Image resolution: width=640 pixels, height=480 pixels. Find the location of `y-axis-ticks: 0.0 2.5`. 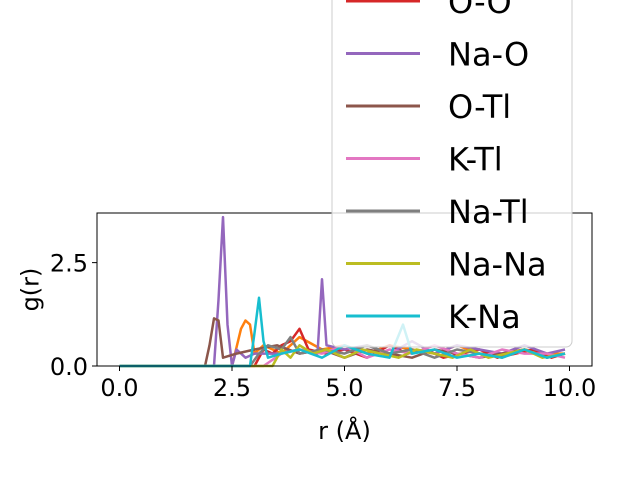

y-axis-ticks: 0.0 2.5 is located at coordinates (73, 315).